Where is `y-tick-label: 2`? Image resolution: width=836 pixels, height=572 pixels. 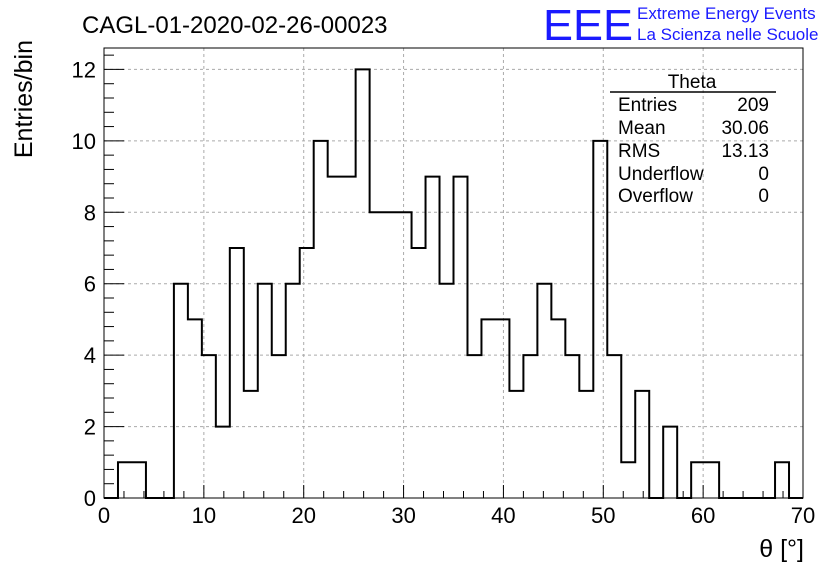
y-tick-label: 2 is located at coordinates (90, 427).